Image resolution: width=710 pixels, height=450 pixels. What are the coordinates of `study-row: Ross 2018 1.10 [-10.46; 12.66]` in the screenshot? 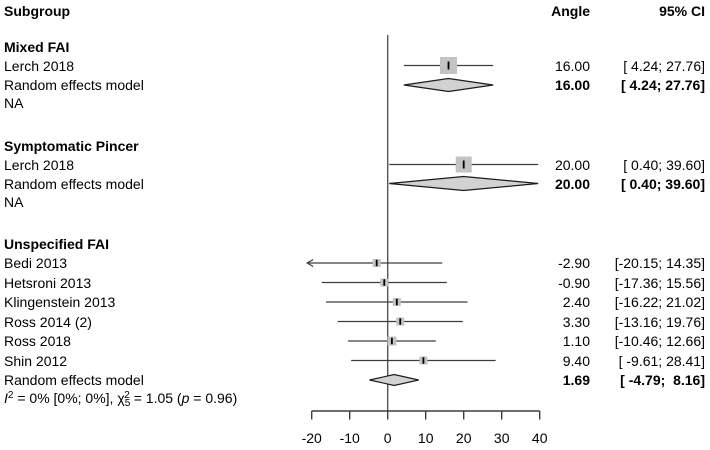 It's located at (355, 341).